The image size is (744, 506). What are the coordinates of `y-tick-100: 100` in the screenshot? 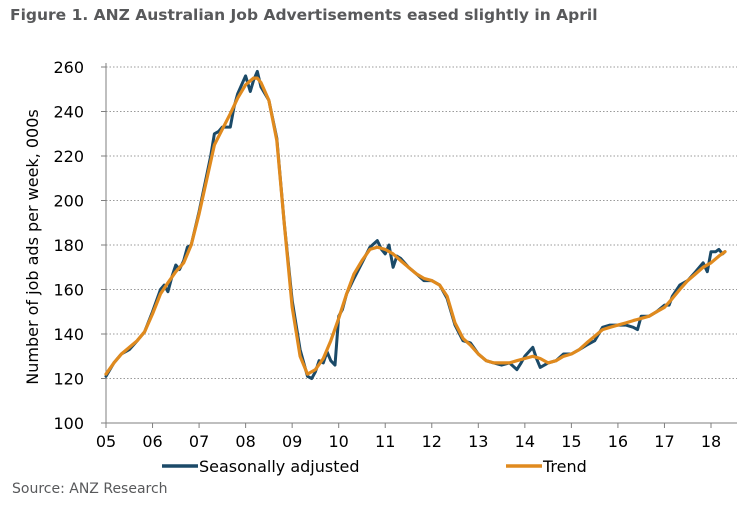 It's located at (68, 423).